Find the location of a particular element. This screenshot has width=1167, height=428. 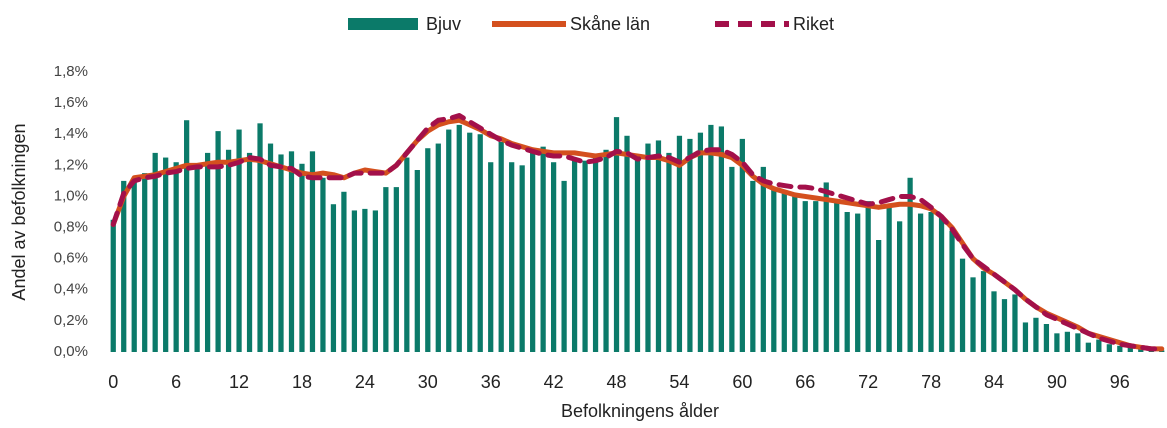

legend-label: Riket is located at coordinates (813, 24).